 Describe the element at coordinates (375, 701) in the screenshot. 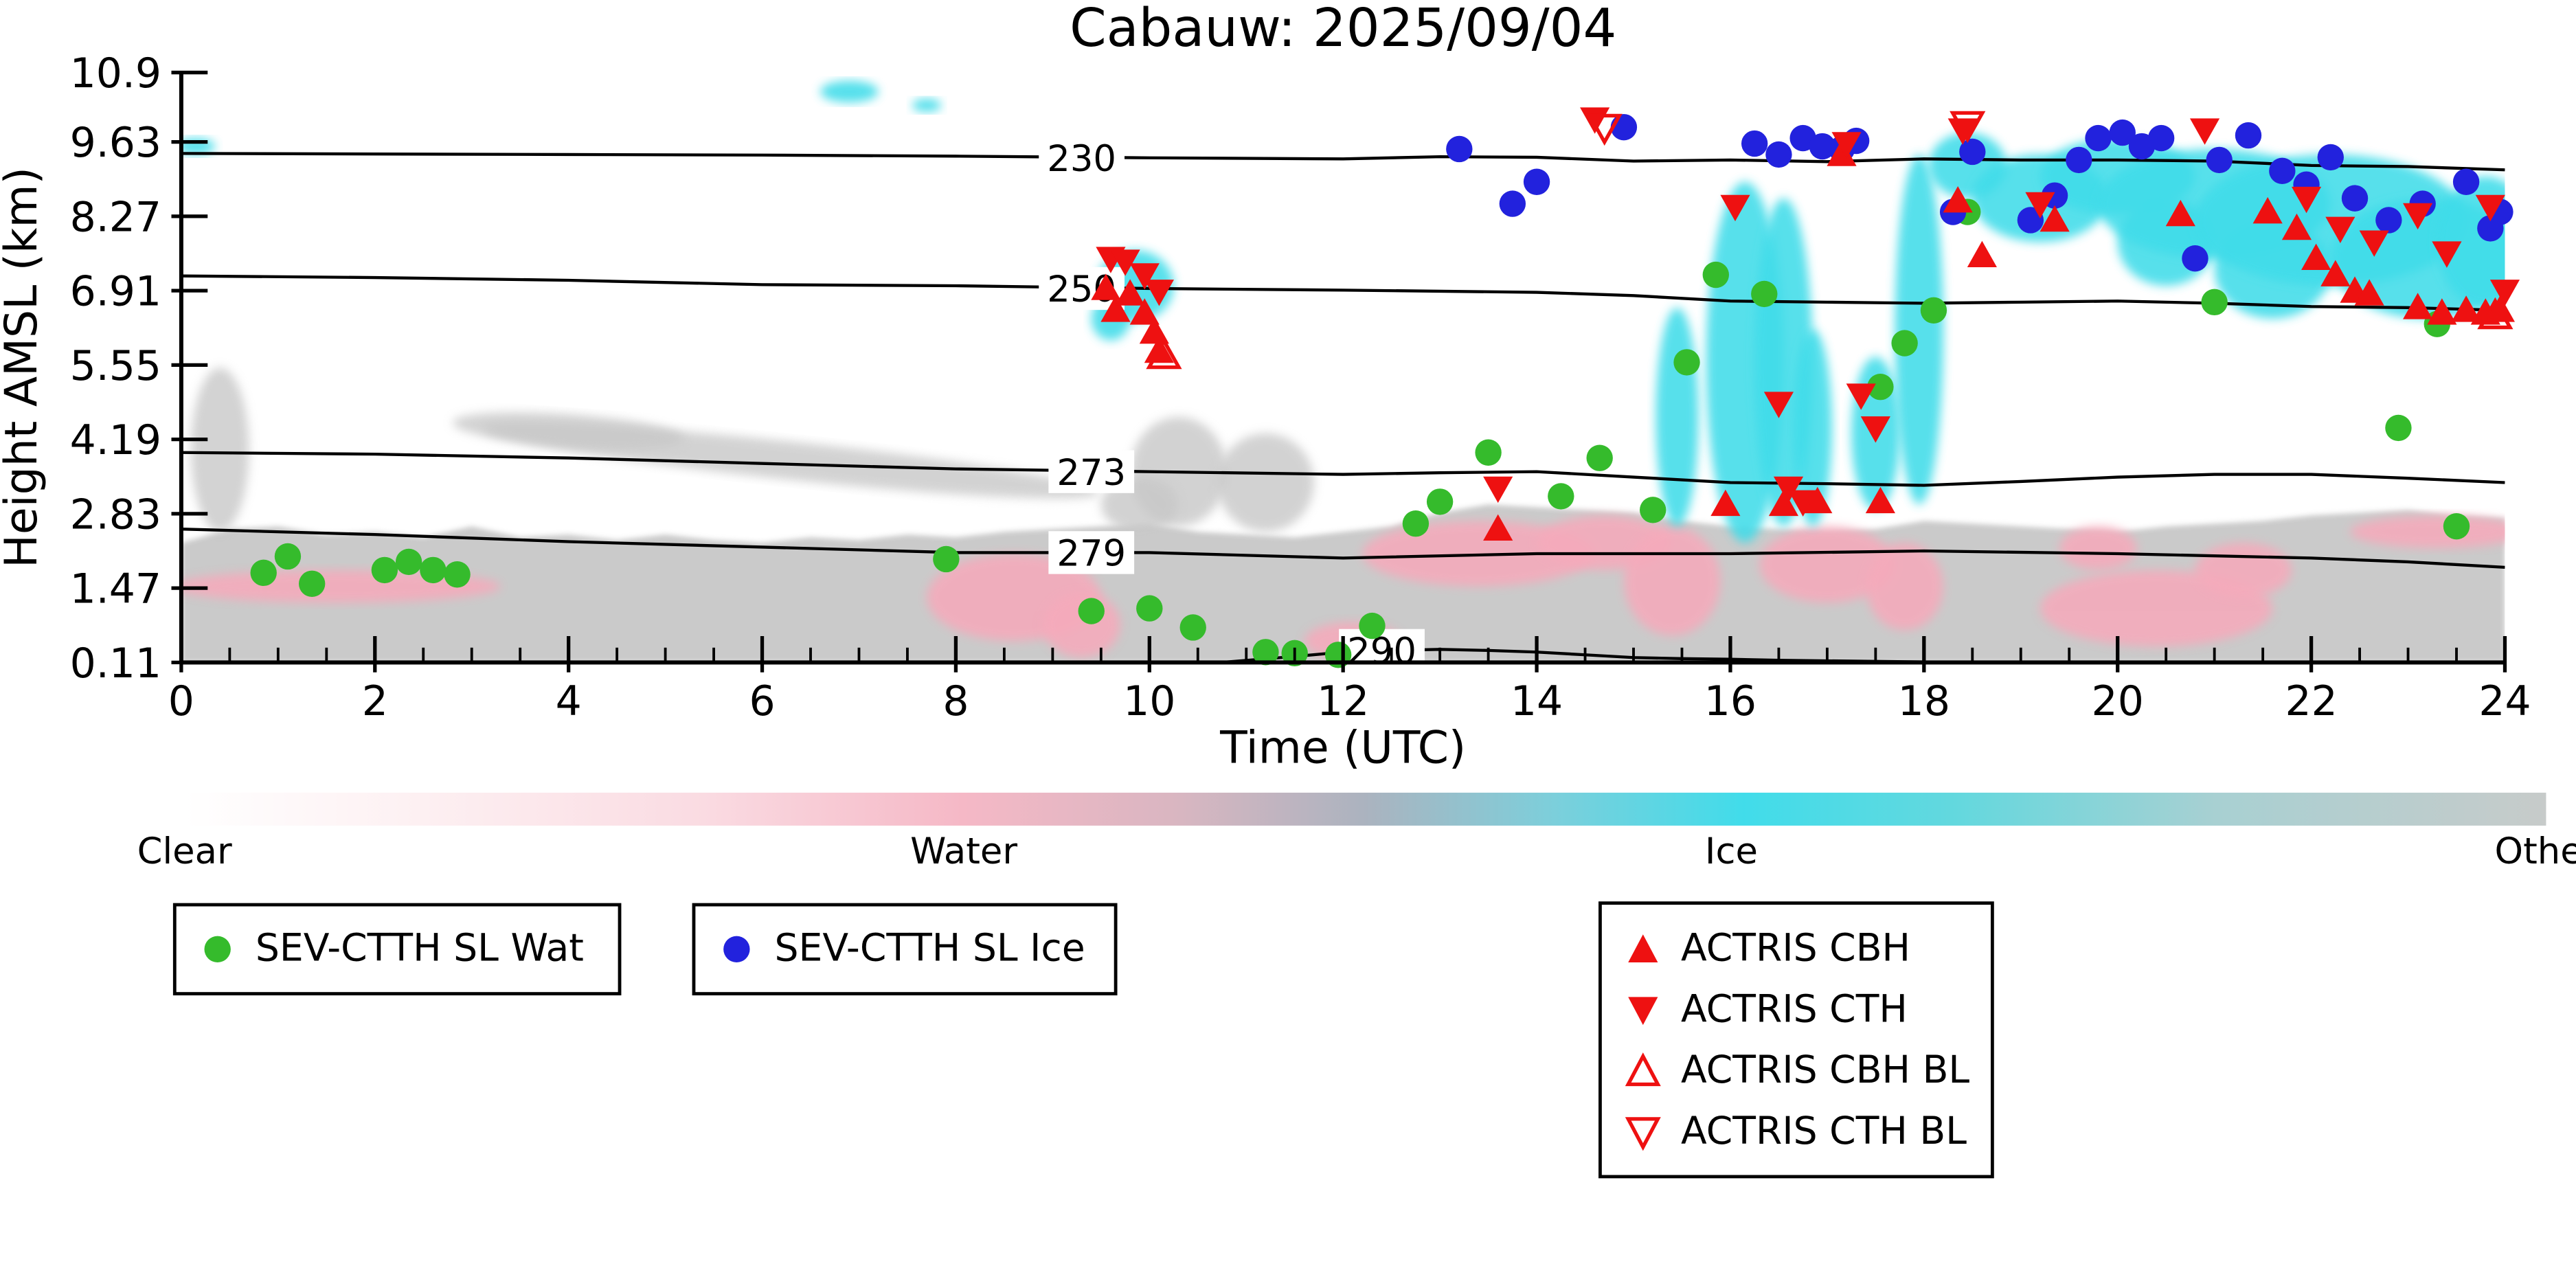

I see `svg-text: 2` at that location.